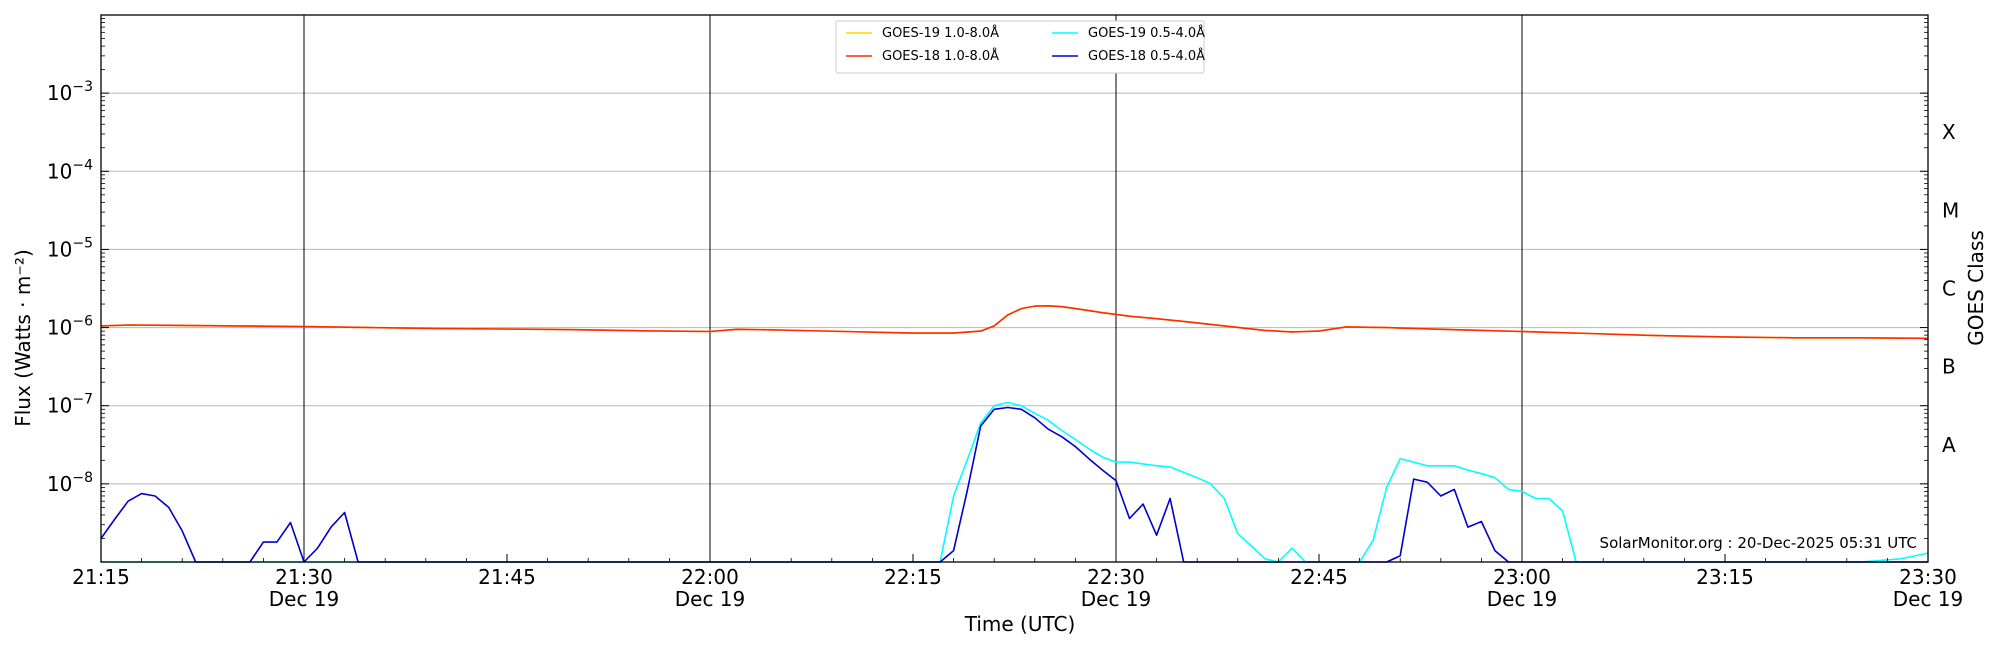 The width and height of the screenshot is (2000, 650). What do you see at coordinates (70, 287) in the screenshot?
I see `y-tick-labels: 10⁻⁸ 10⁻⁷ 10⁻⁶ 10⁻⁵ 10⁻⁴ 10⁻³` at bounding box center [70, 287].